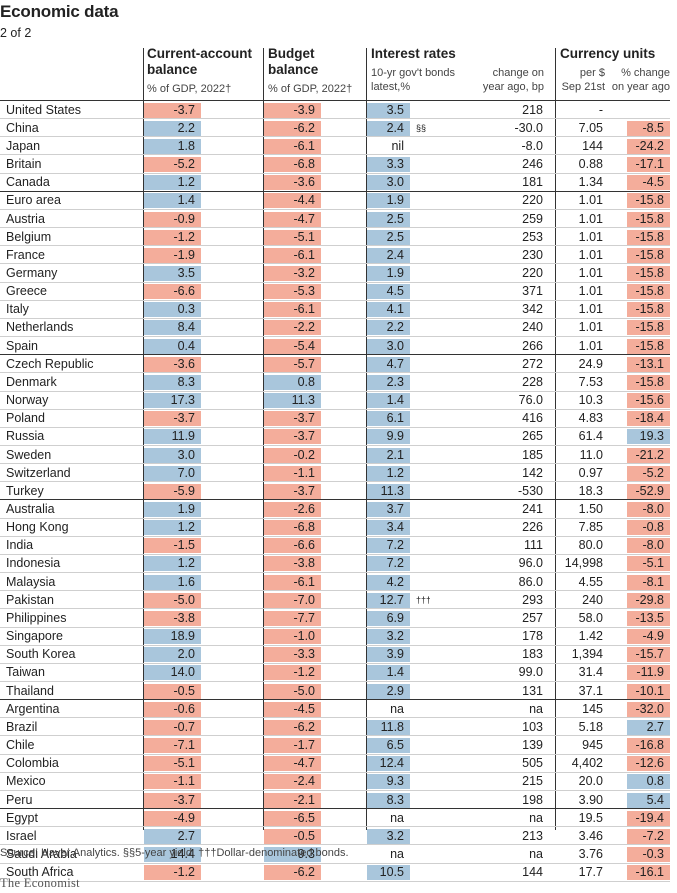 The height and width of the screenshot is (893, 677). What do you see at coordinates (648, 183) in the screenshot?
I see `currency-change-value: -4.5` at bounding box center [648, 183].